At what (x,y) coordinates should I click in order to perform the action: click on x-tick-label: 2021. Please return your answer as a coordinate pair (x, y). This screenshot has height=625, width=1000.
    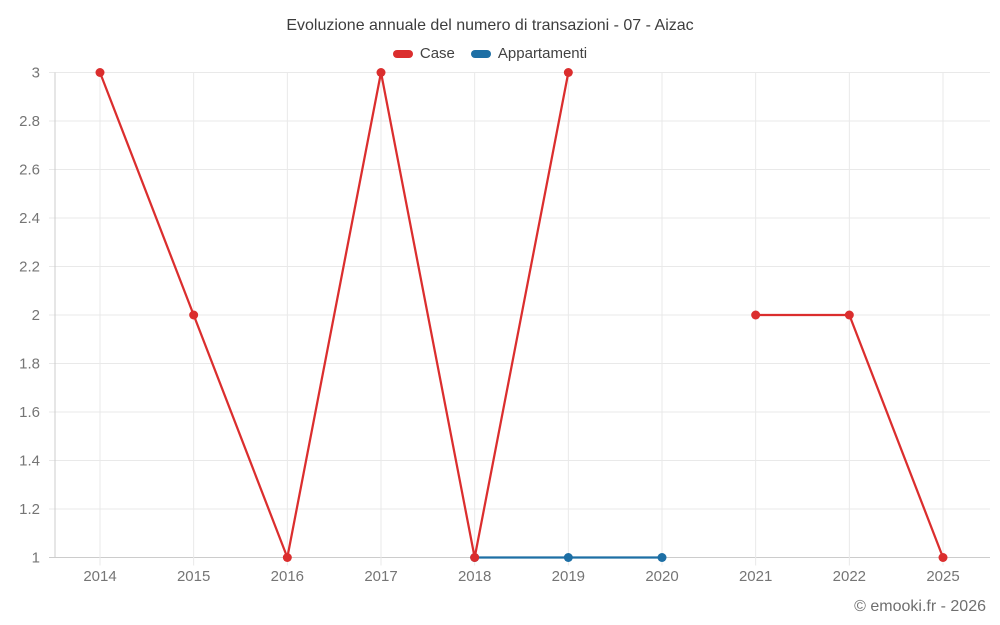
    Looking at the image, I should click on (755, 576).